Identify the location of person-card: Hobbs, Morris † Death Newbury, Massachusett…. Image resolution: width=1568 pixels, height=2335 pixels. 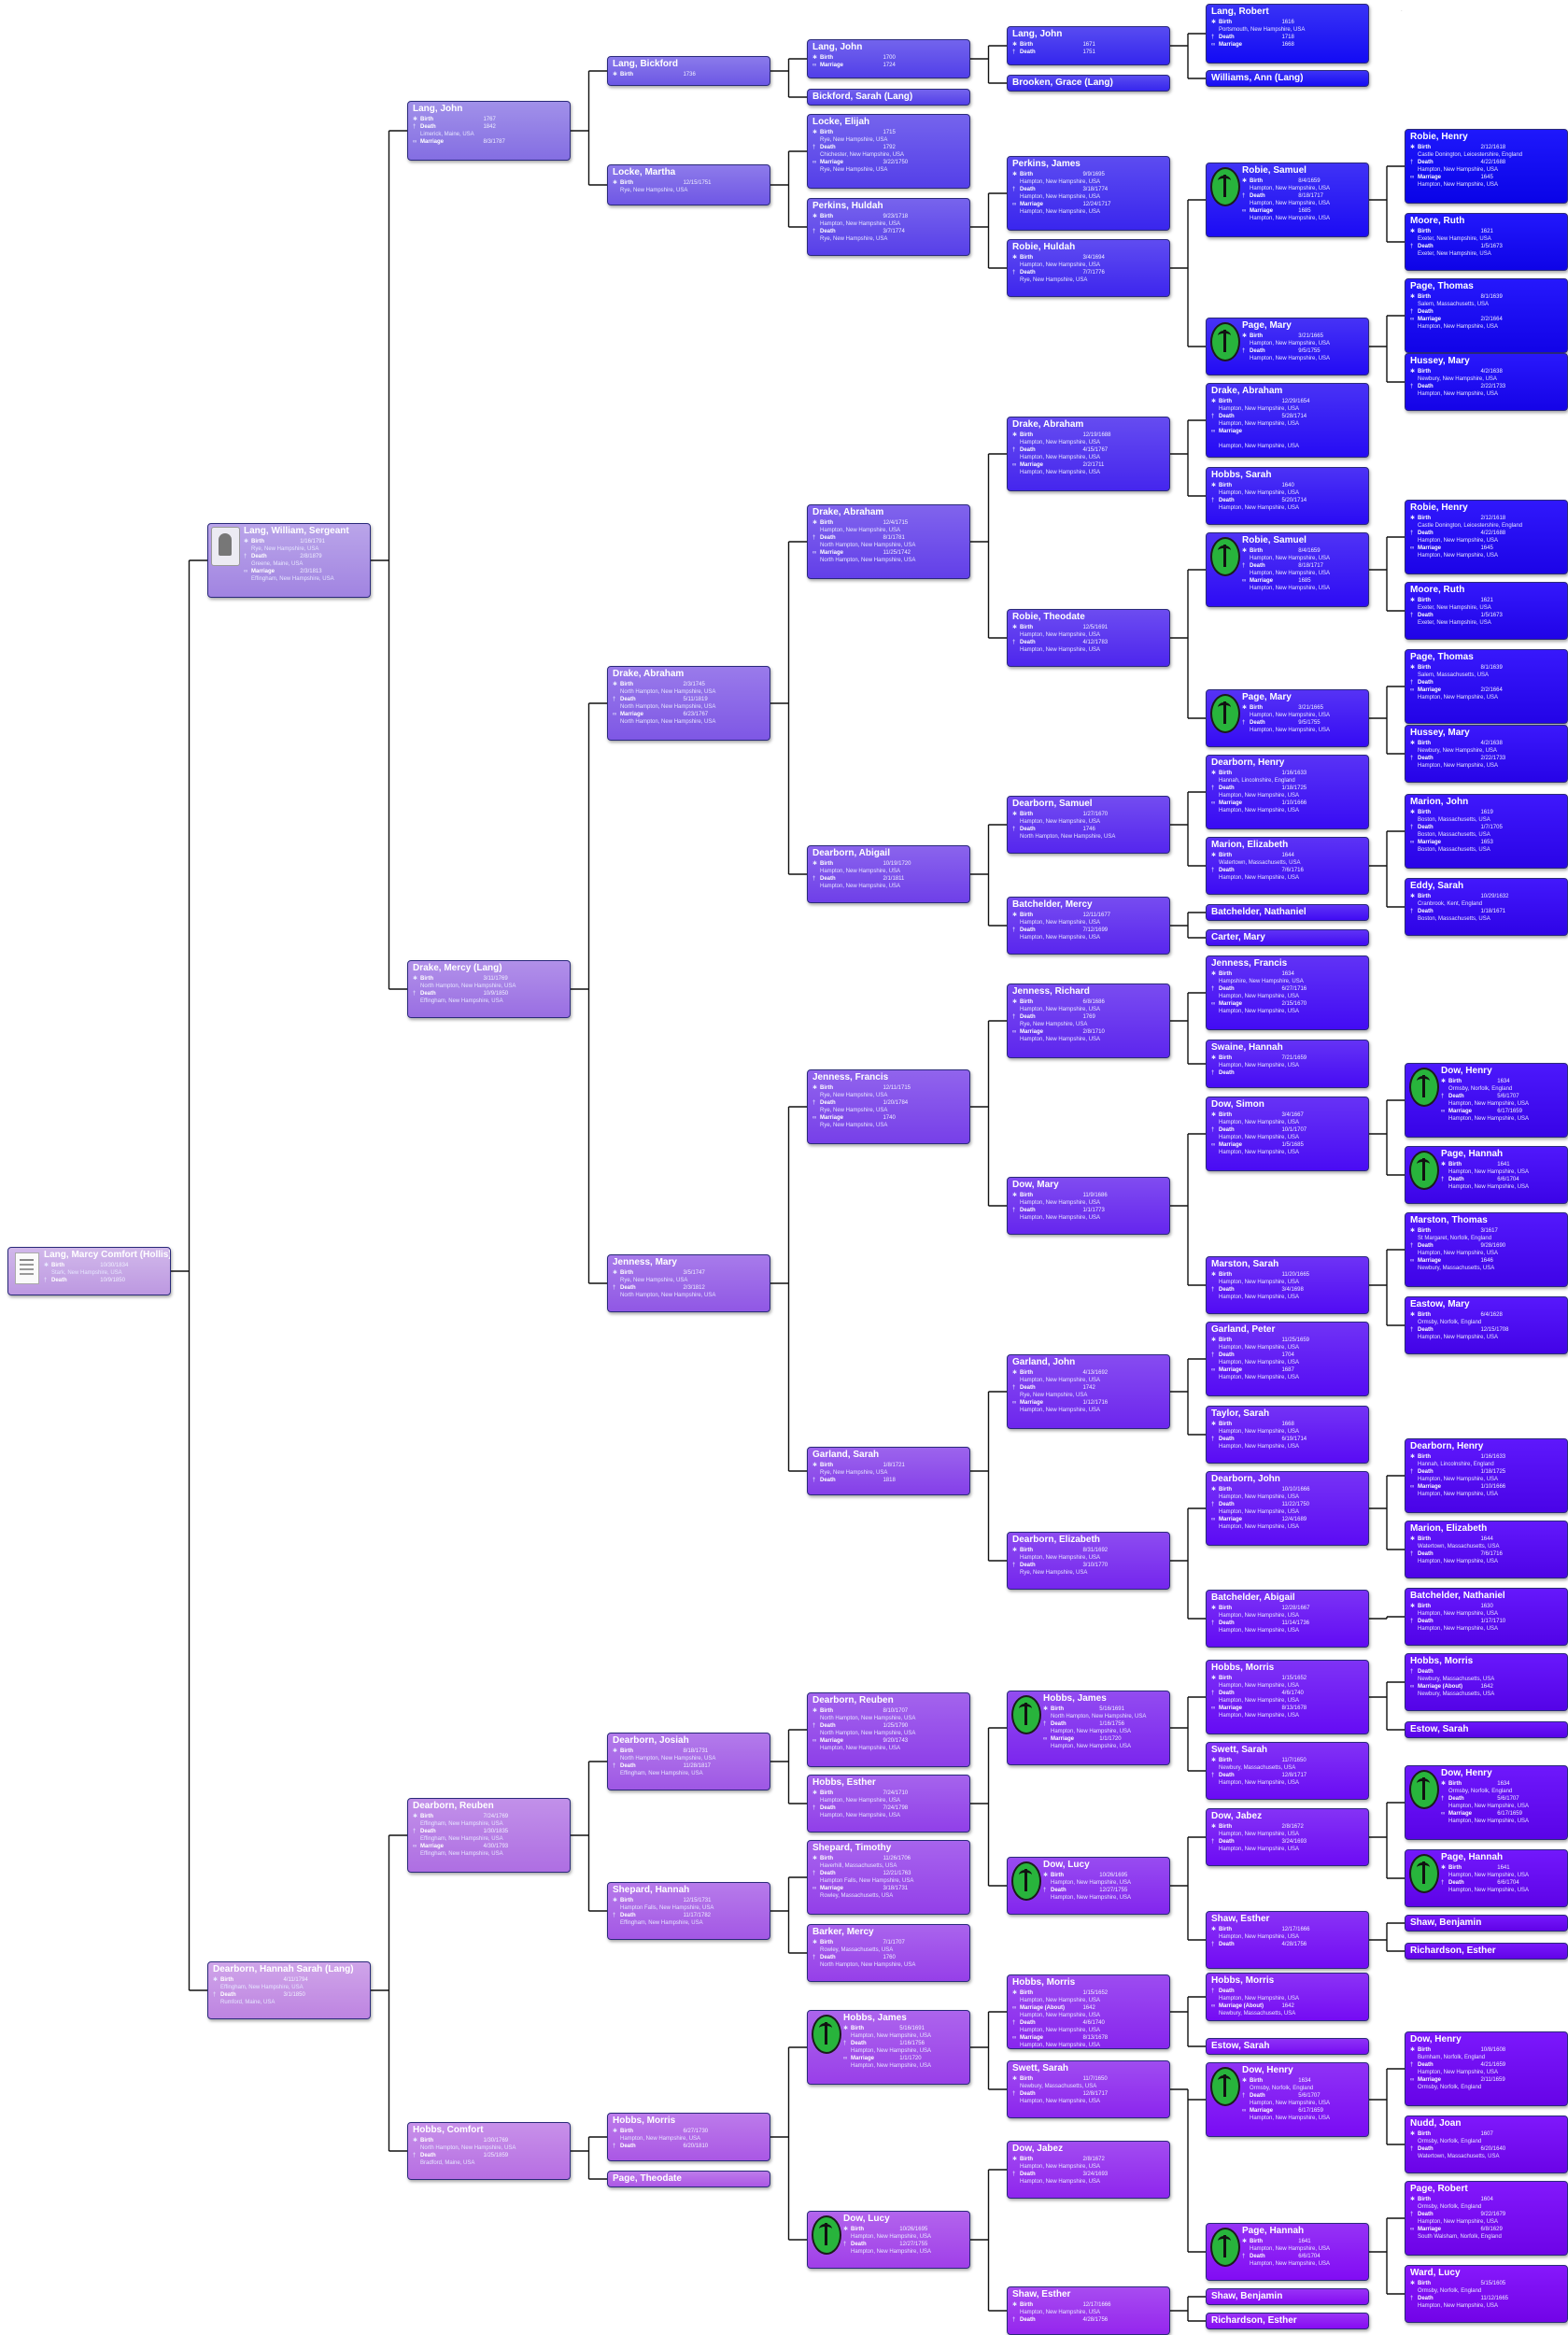
(1486, 1682).